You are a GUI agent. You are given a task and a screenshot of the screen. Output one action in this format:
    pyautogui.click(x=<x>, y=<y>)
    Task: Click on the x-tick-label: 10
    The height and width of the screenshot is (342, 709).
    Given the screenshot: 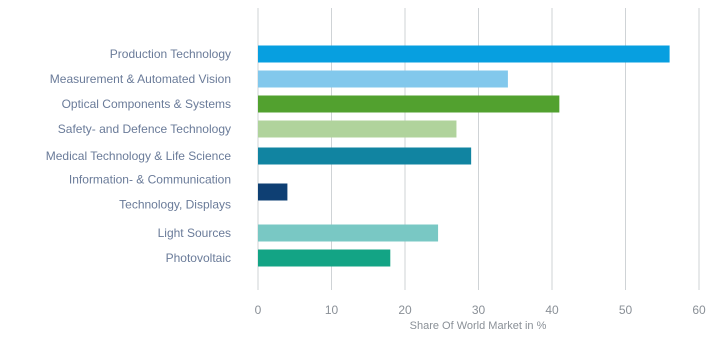 What is the action you would take?
    pyautogui.click(x=332, y=310)
    